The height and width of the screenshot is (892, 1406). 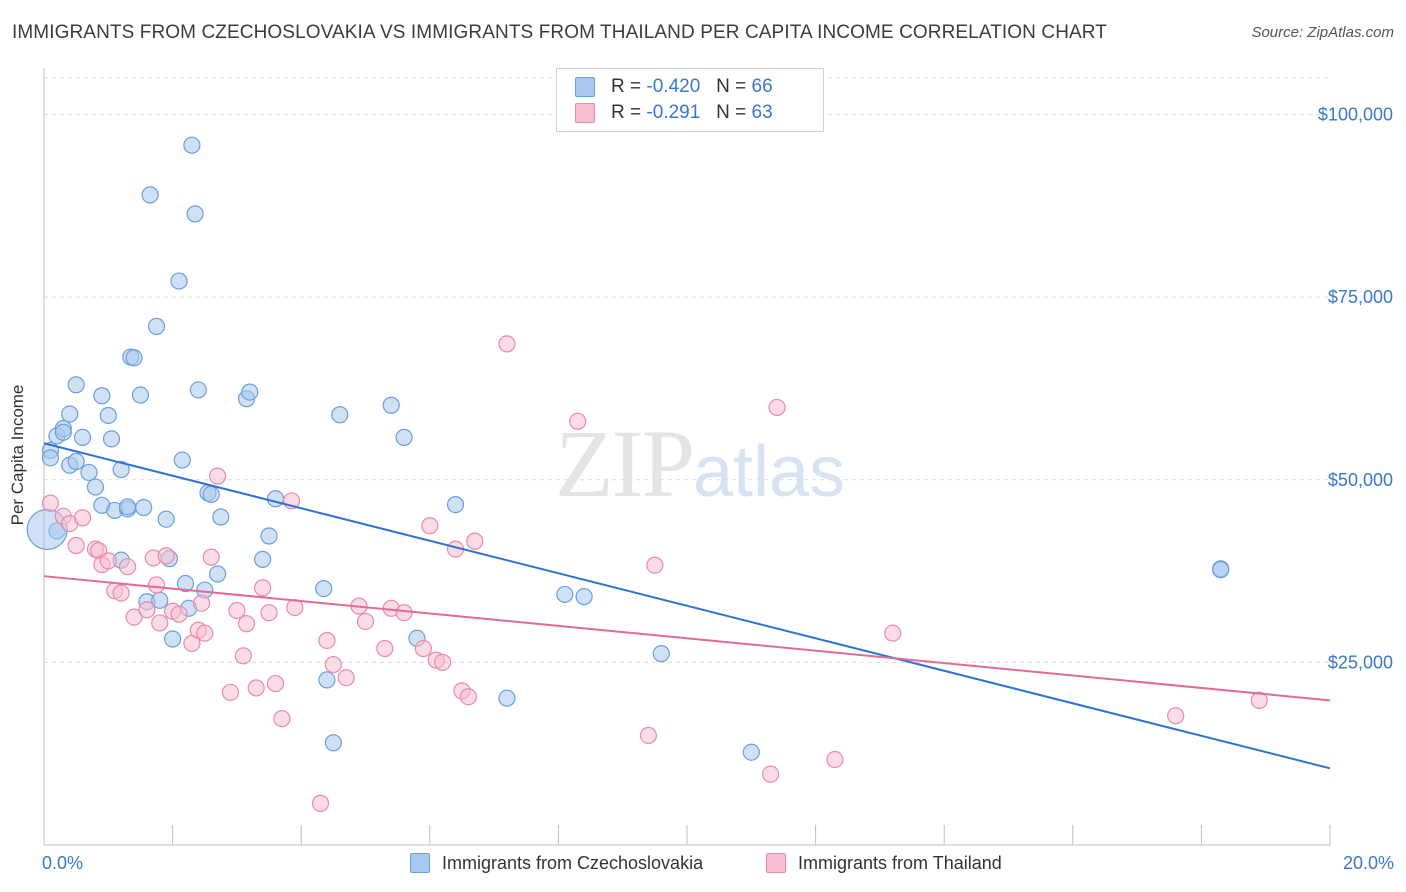 What do you see at coordinates (673, 86) in the screenshot?
I see `legend-r-value: -0.420` at bounding box center [673, 86].